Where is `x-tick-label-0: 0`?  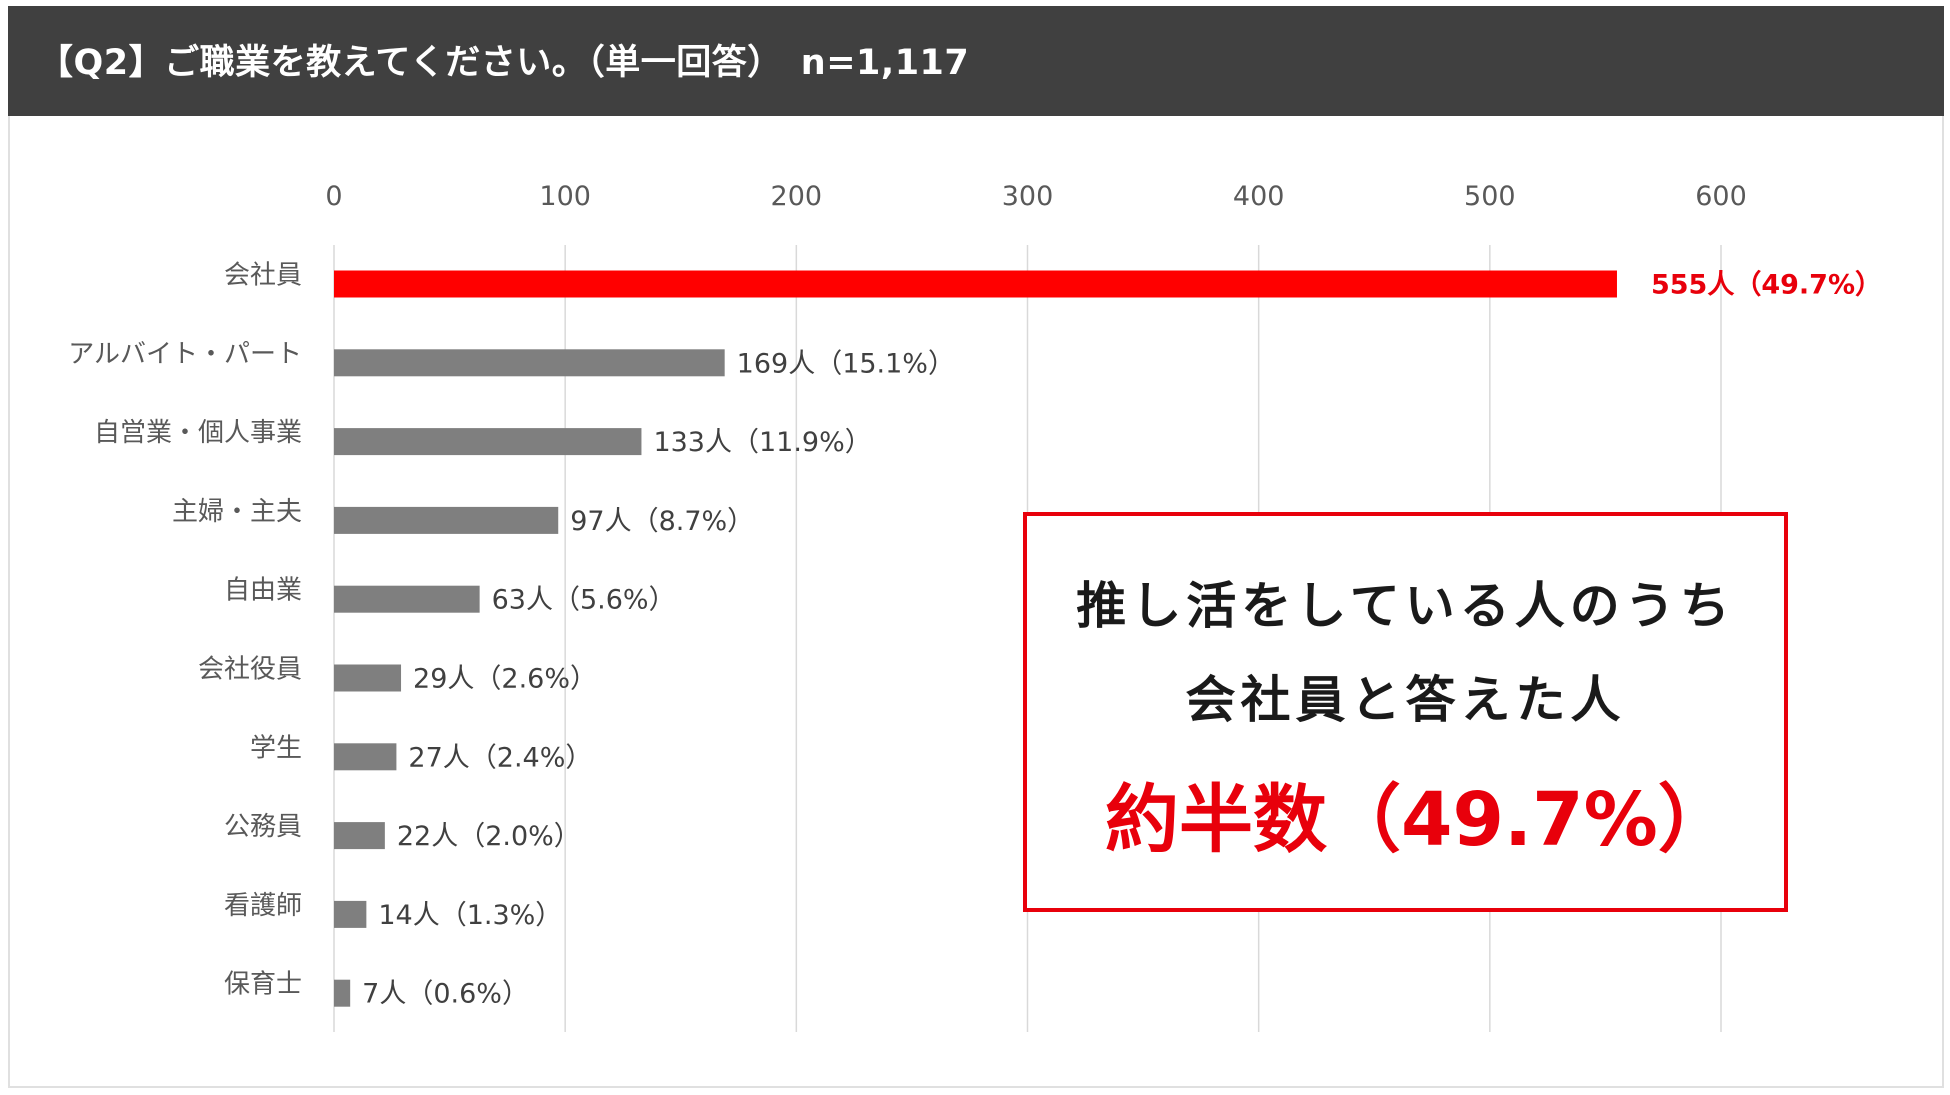
x-tick-label-0: 0 is located at coordinates (333, 196).